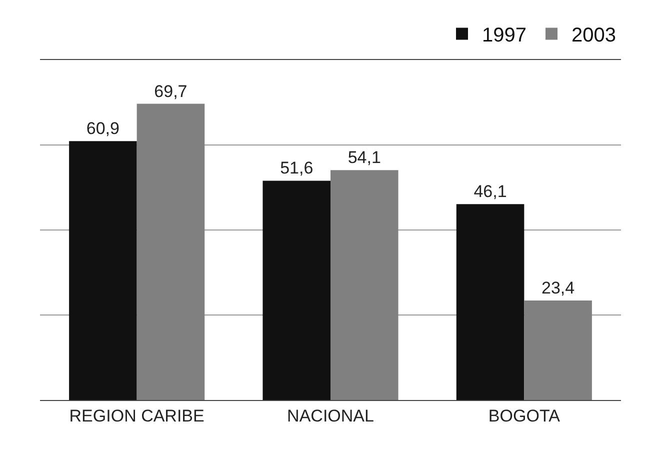 Image resolution: width=661 pixels, height=455 pixels. Describe the element at coordinates (504, 35) in the screenshot. I see `legend-label: 1997` at that location.